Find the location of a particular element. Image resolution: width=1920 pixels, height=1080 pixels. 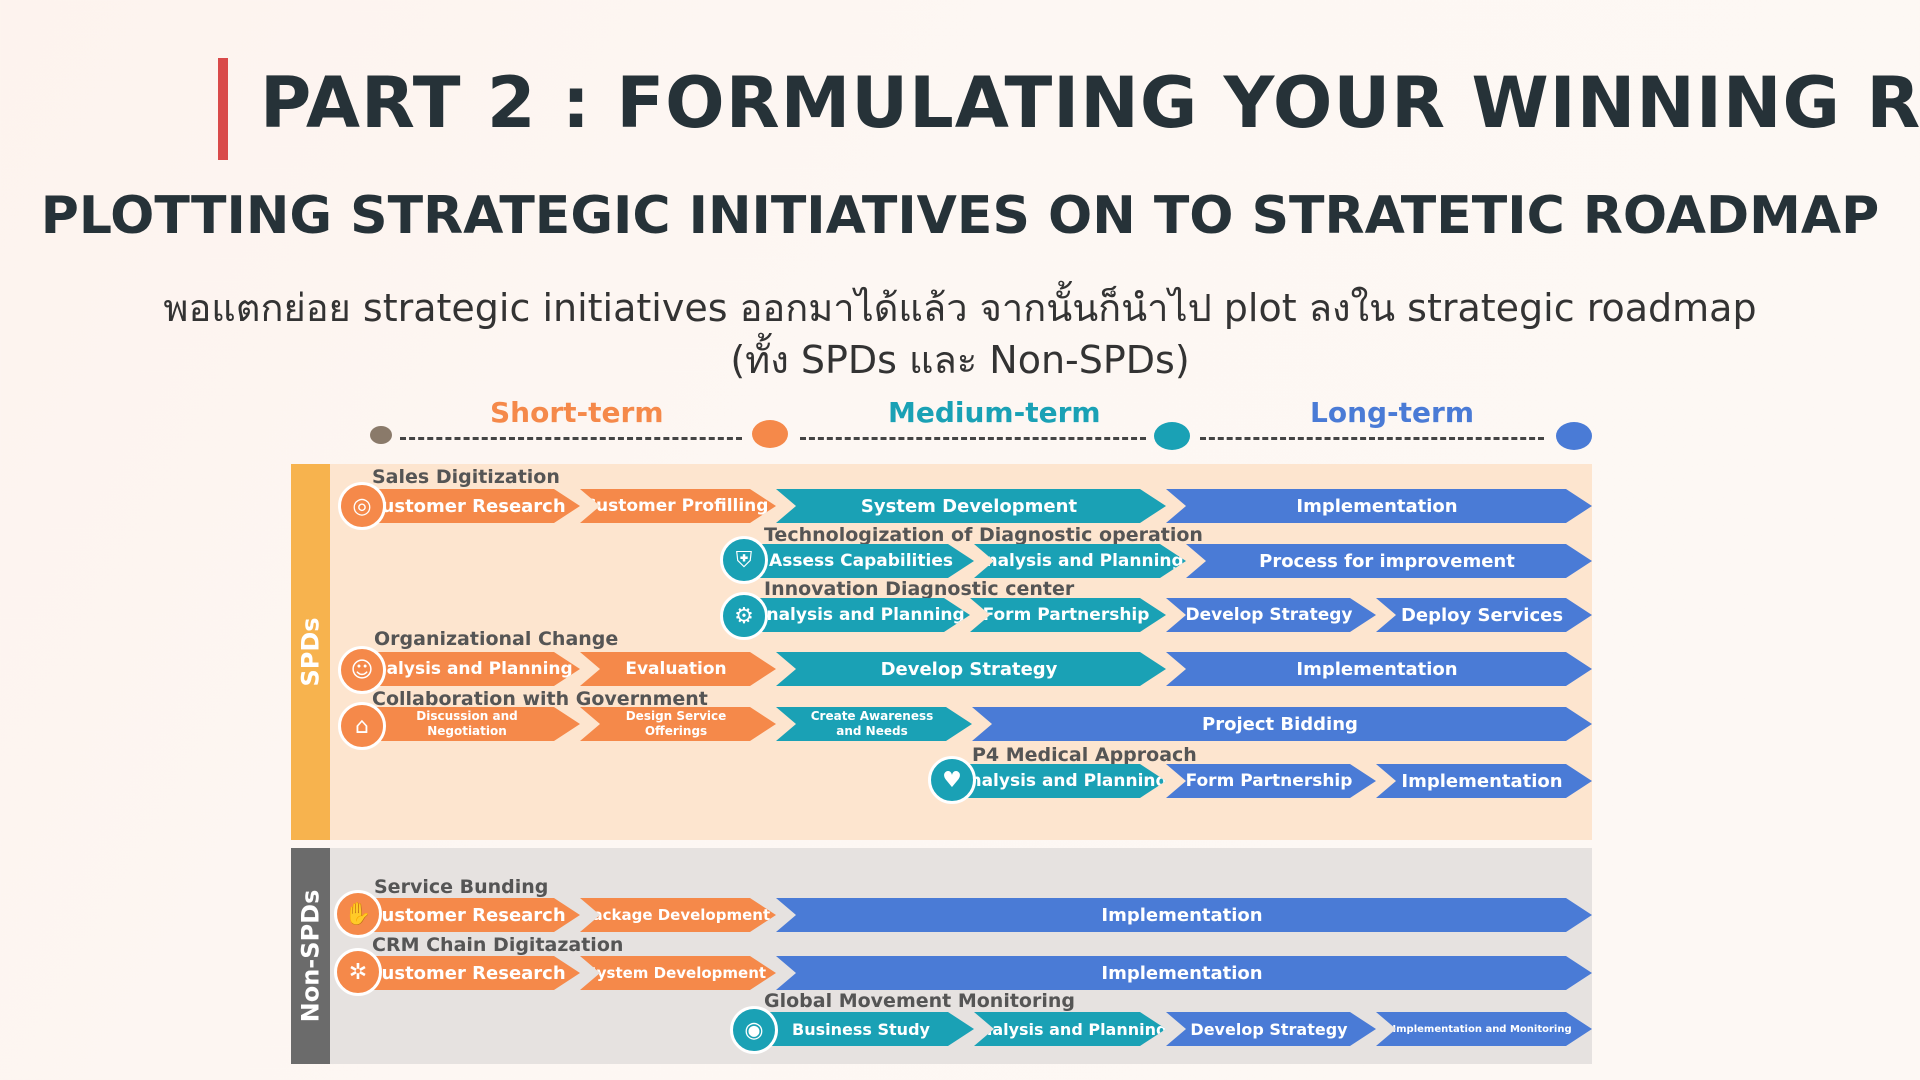

timeline-dot-short is located at coordinates (770, 434).